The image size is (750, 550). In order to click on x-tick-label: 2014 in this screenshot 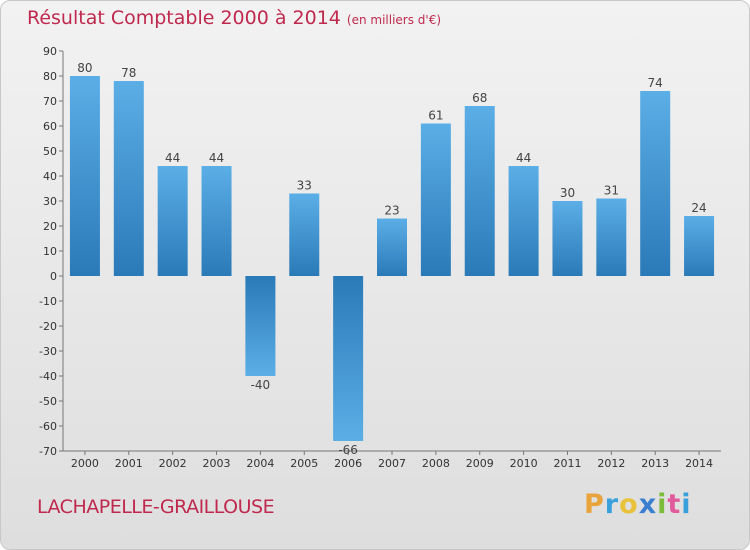, I will do `click(699, 463)`.